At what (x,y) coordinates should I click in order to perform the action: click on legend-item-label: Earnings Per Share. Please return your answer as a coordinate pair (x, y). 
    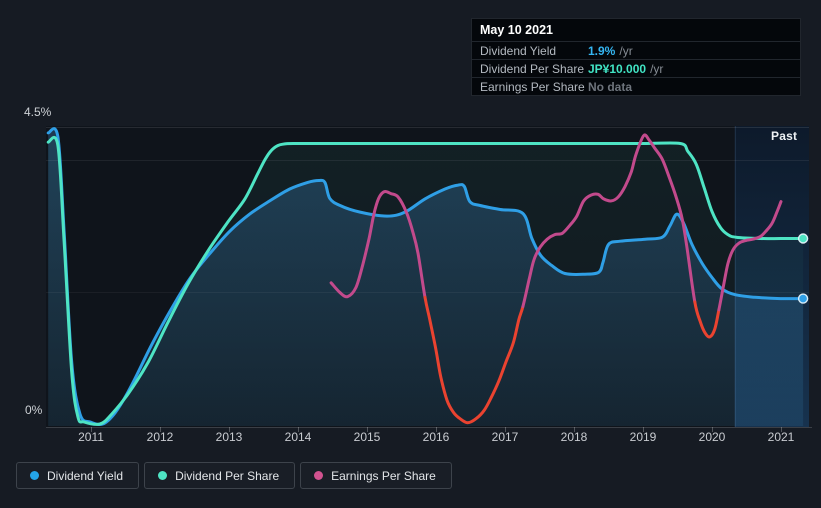
    Looking at the image, I should click on (383, 475).